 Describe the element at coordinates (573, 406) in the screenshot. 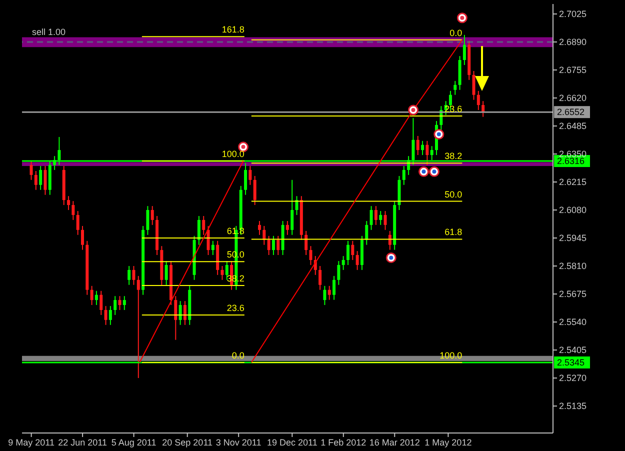

I see `y-tick-label: 2.5135` at that location.